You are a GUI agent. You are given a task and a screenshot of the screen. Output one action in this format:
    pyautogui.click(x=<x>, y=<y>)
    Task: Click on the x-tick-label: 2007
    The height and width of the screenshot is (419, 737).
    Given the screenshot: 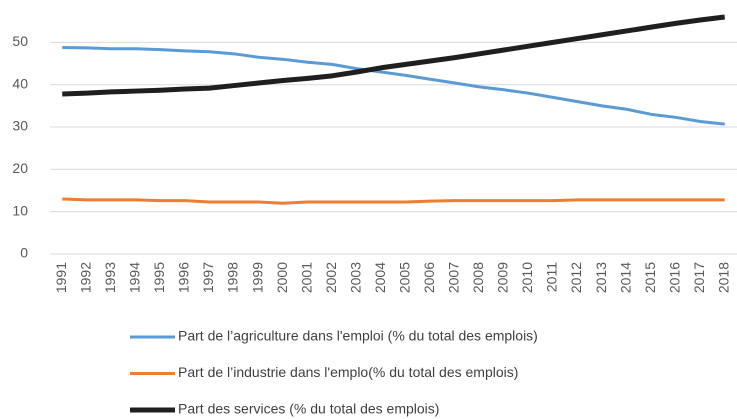 What is the action you would take?
    pyautogui.click(x=454, y=277)
    